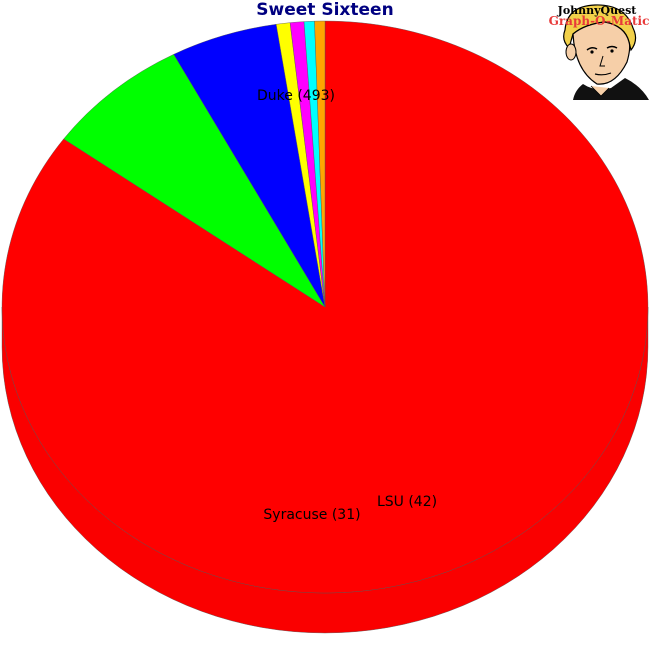 The height and width of the screenshot is (650, 650). Describe the element at coordinates (407, 502) in the screenshot. I see `slice-label-lsu: LSU (42)` at that location.